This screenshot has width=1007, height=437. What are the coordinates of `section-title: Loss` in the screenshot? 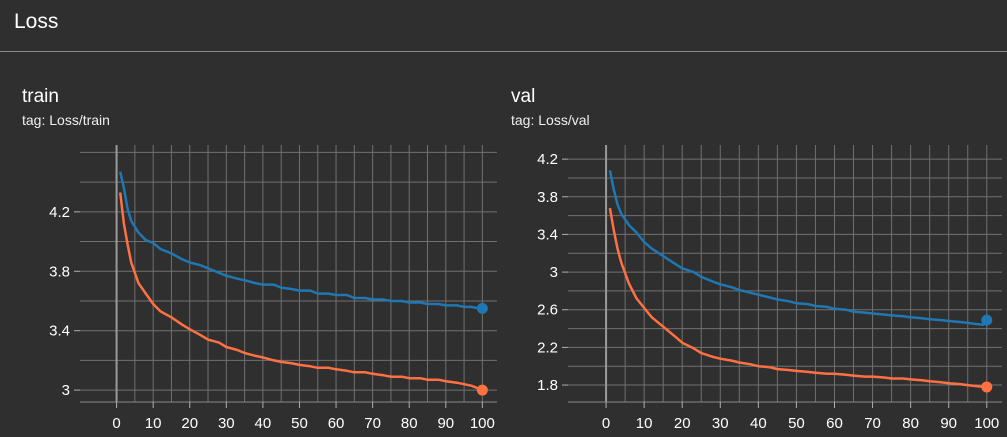 It's located at (36, 21).